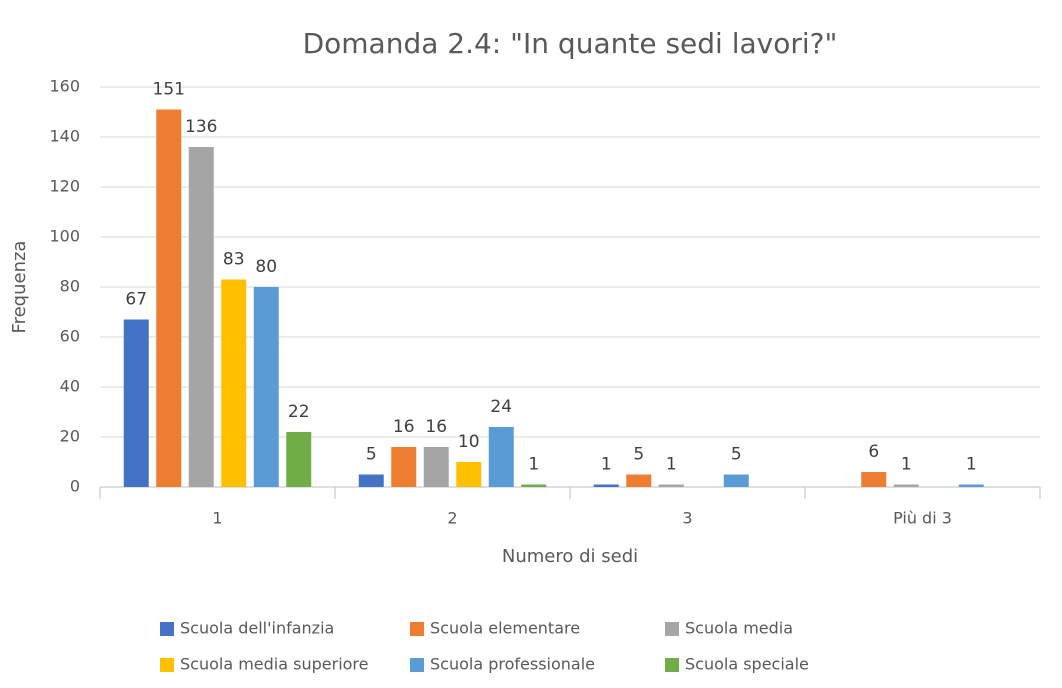  I want to click on x-tick-label: Più di 3, so click(922, 518).